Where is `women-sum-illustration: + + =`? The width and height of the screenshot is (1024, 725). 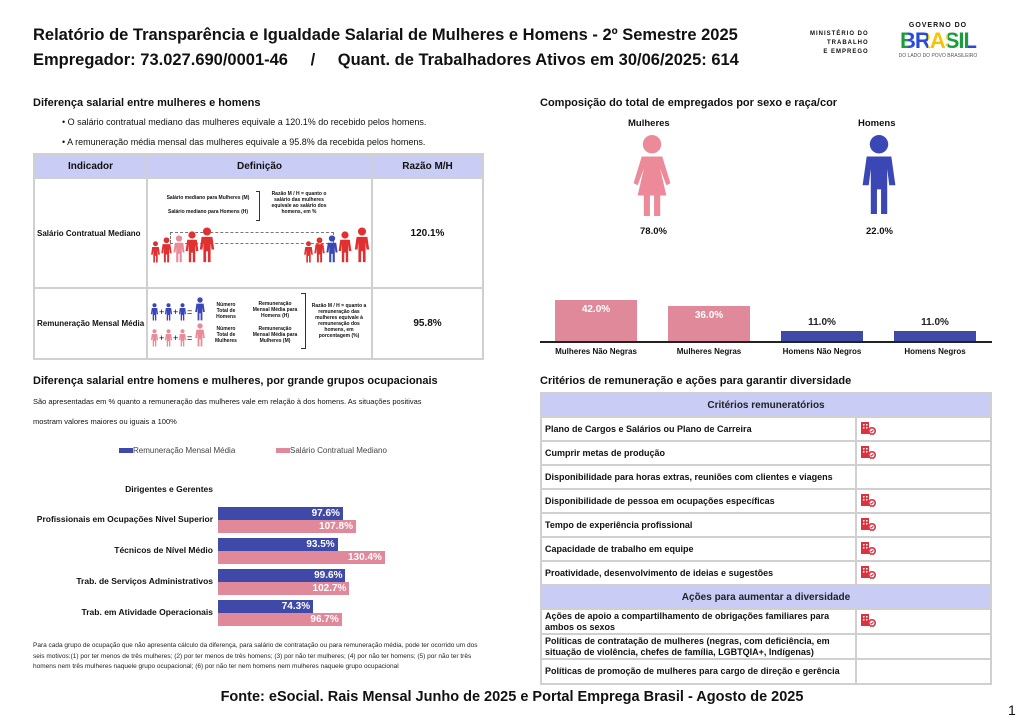
women-sum-illustration: + + = is located at coordinates (180, 336).